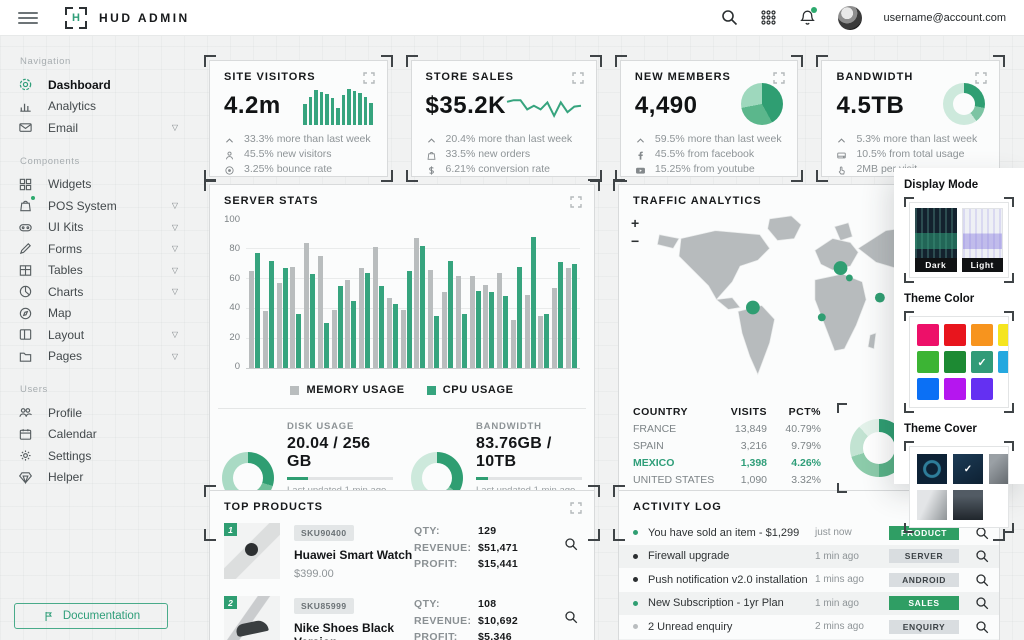 Image resolution: width=1024 pixels, height=640 pixels. I want to click on stat-detail-row: 45.5% new visitors, so click(298, 153).